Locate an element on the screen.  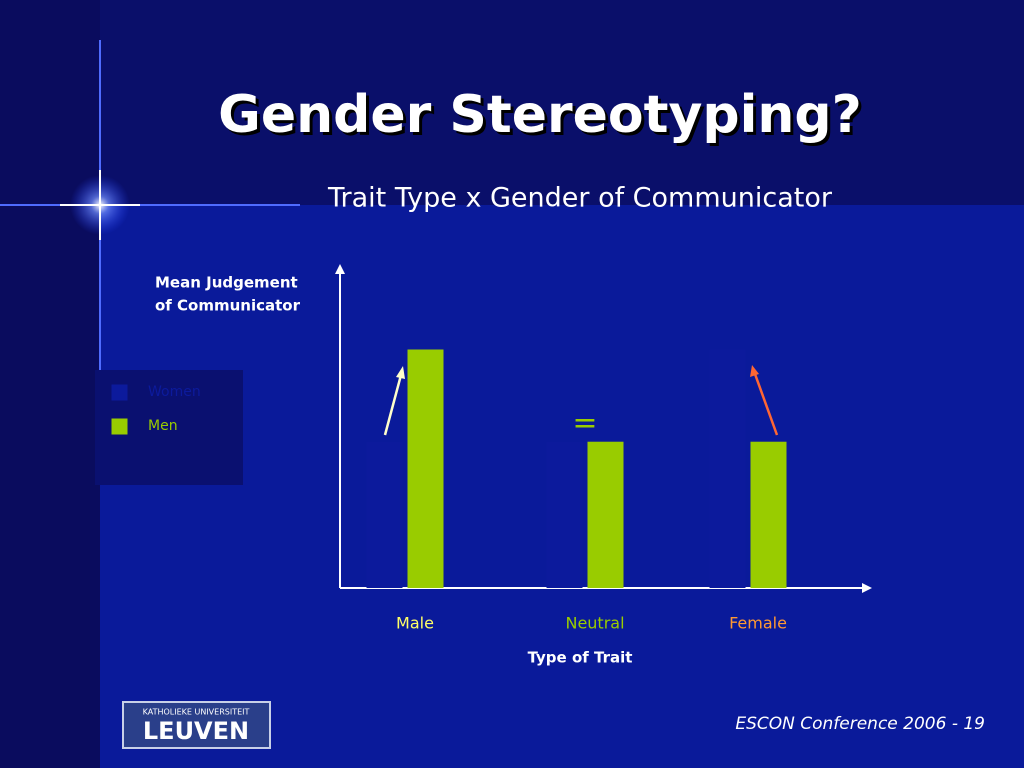
title-shadow: Gender Stereotyping? is located at coordinates (543, 118).